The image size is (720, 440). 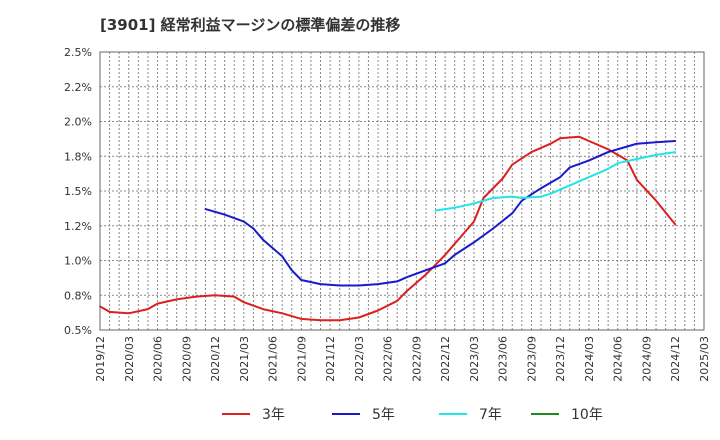 I want to click on x-tick-label: 2020/03, so click(x=129, y=359).